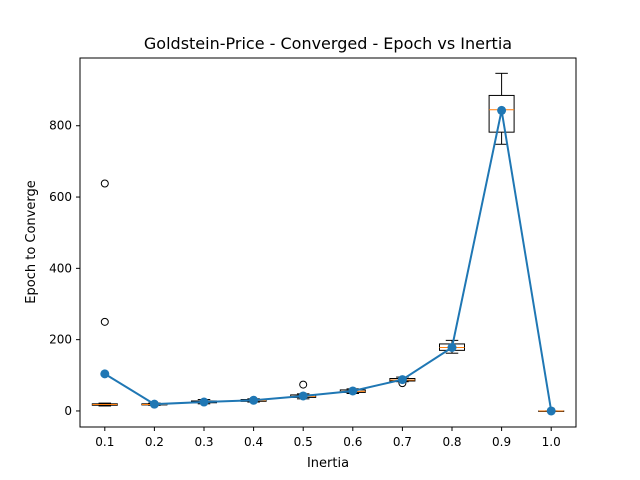  What do you see at coordinates (104, 442) in the screenshot?
I see `x-tick-label: 0.1` at bounding box center [104, 442].